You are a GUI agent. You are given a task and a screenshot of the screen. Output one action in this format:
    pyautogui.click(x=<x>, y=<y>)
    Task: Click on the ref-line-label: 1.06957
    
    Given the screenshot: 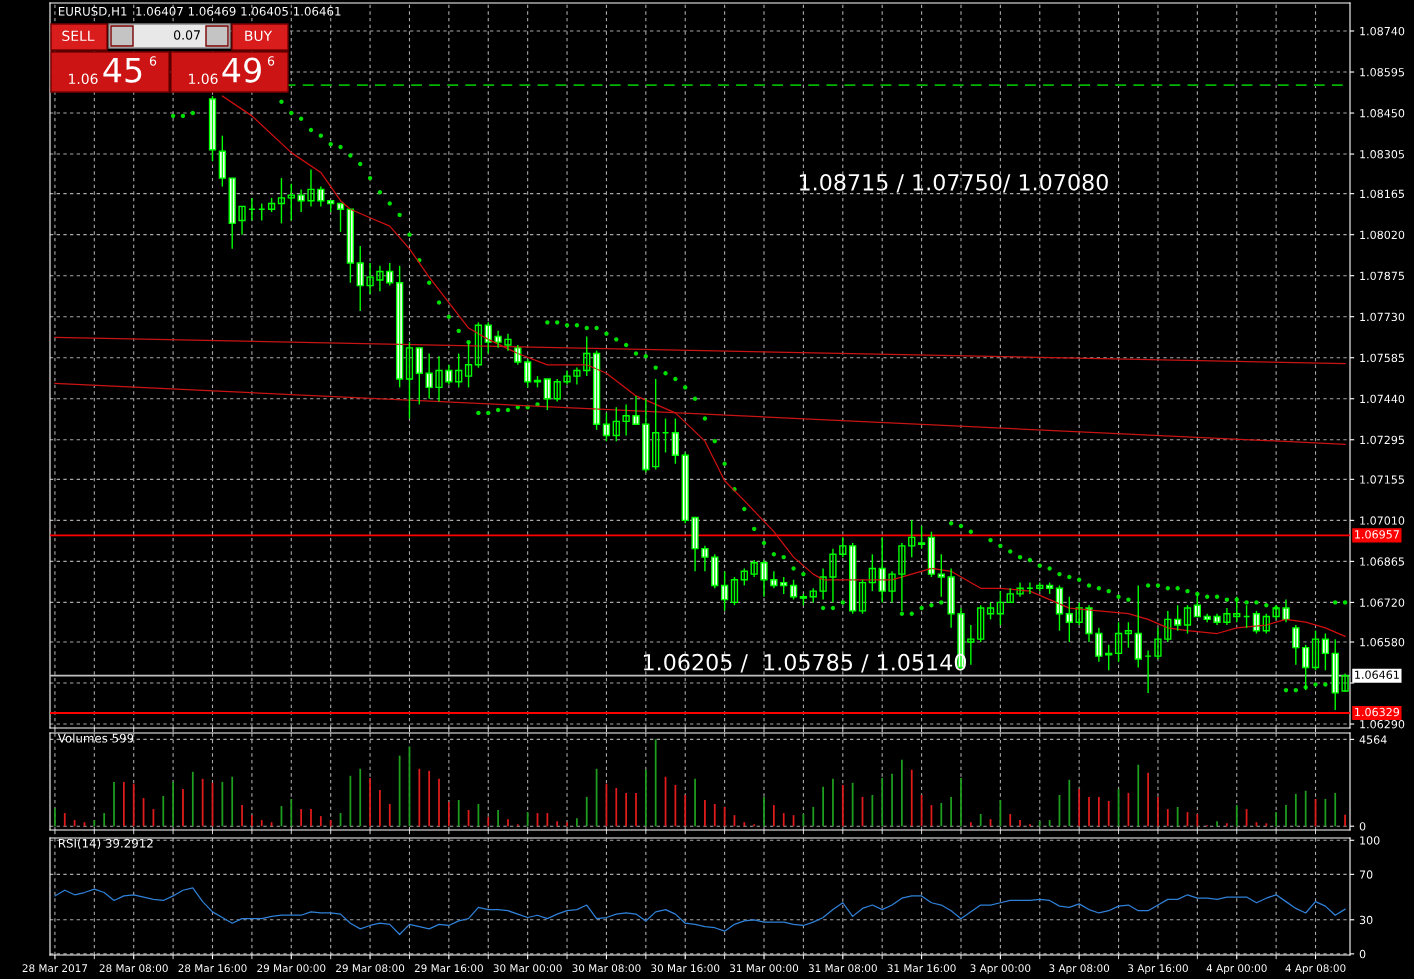 What is the action you would take?
    pyautogui.click(x=1377, y=534)
    